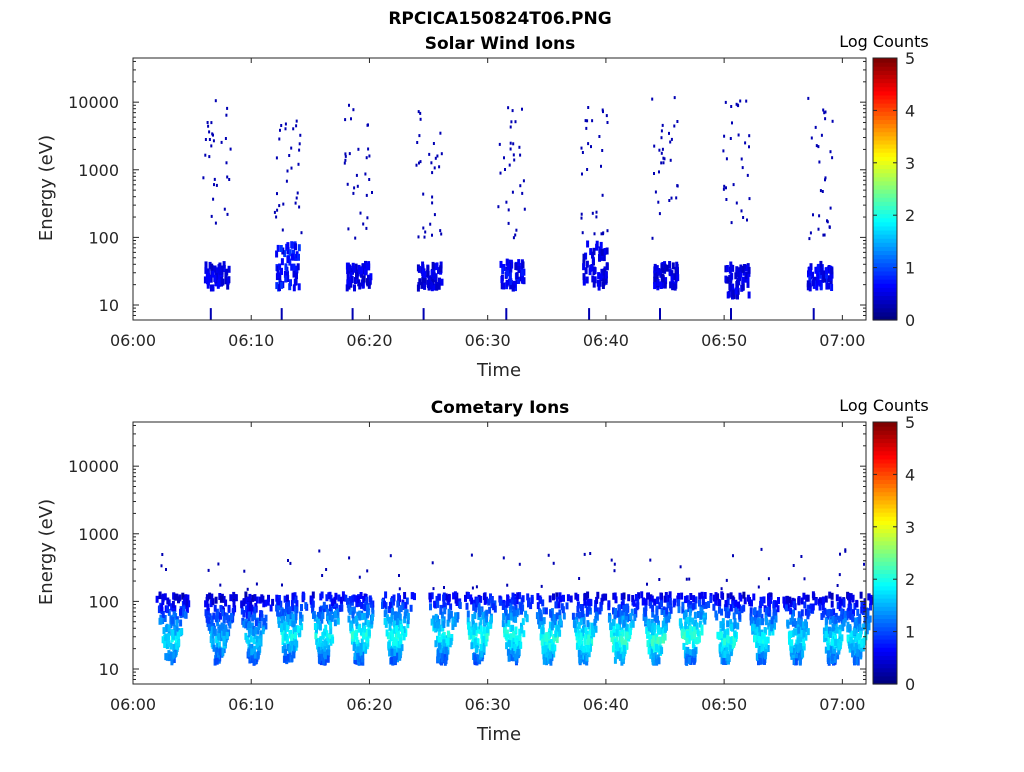 The width and height of the screenshot is (1024, 772). Describe the element at coordinates (488, 704) in the screenshot. I see `x-tick-label: 06:30` at that location.